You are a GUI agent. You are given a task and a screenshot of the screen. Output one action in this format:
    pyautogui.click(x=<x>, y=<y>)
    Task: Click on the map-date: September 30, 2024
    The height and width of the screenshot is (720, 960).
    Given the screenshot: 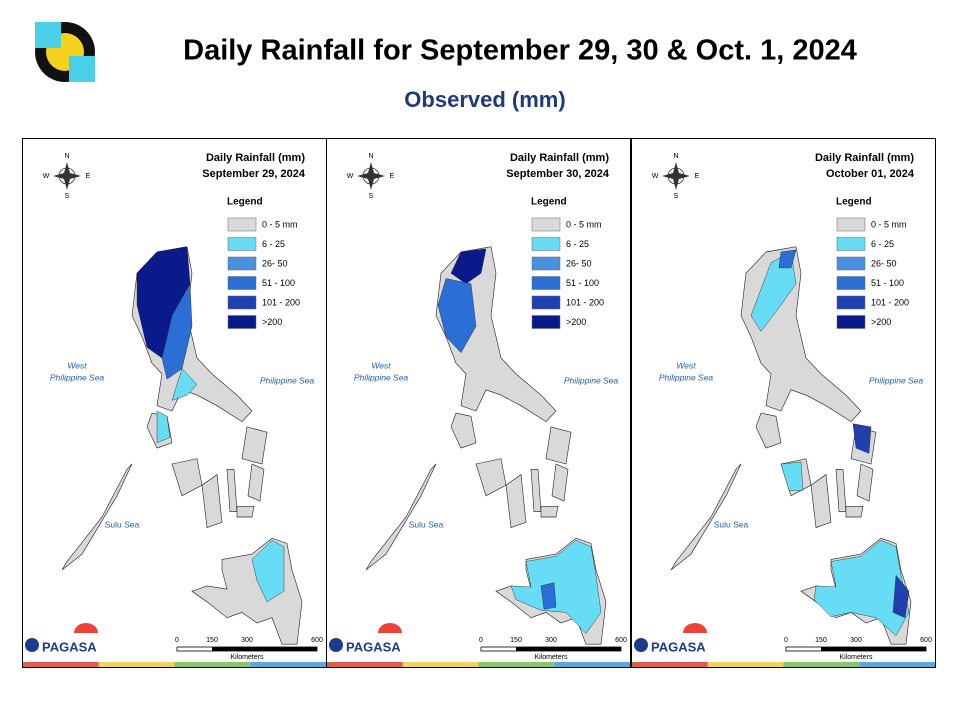 What is the action you would take?
    pyautogui.click(x=558, y=174)
    